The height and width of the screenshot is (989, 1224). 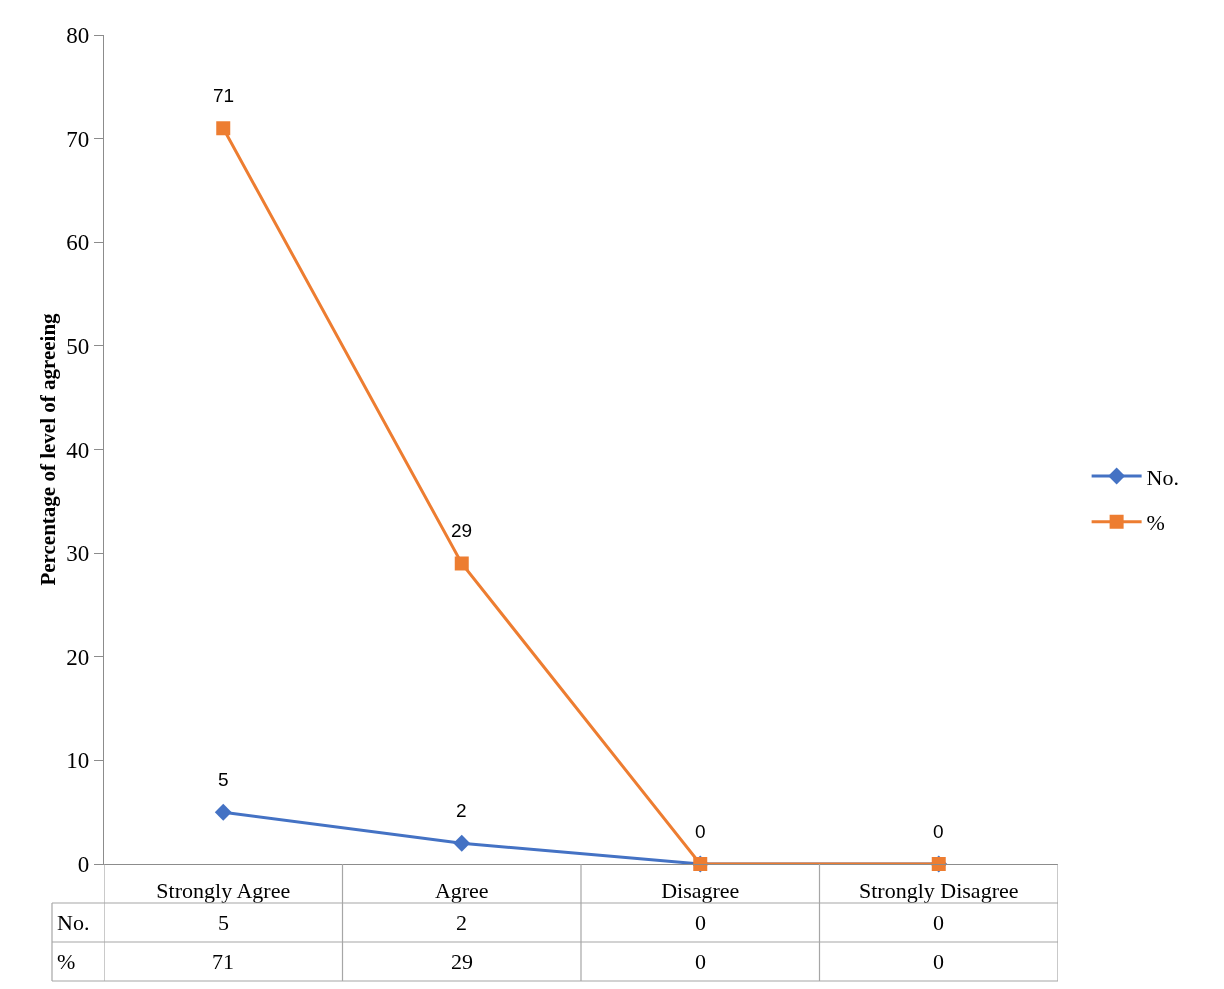 I want to click on y-tick-label: 40, so click(x=78, y=450).